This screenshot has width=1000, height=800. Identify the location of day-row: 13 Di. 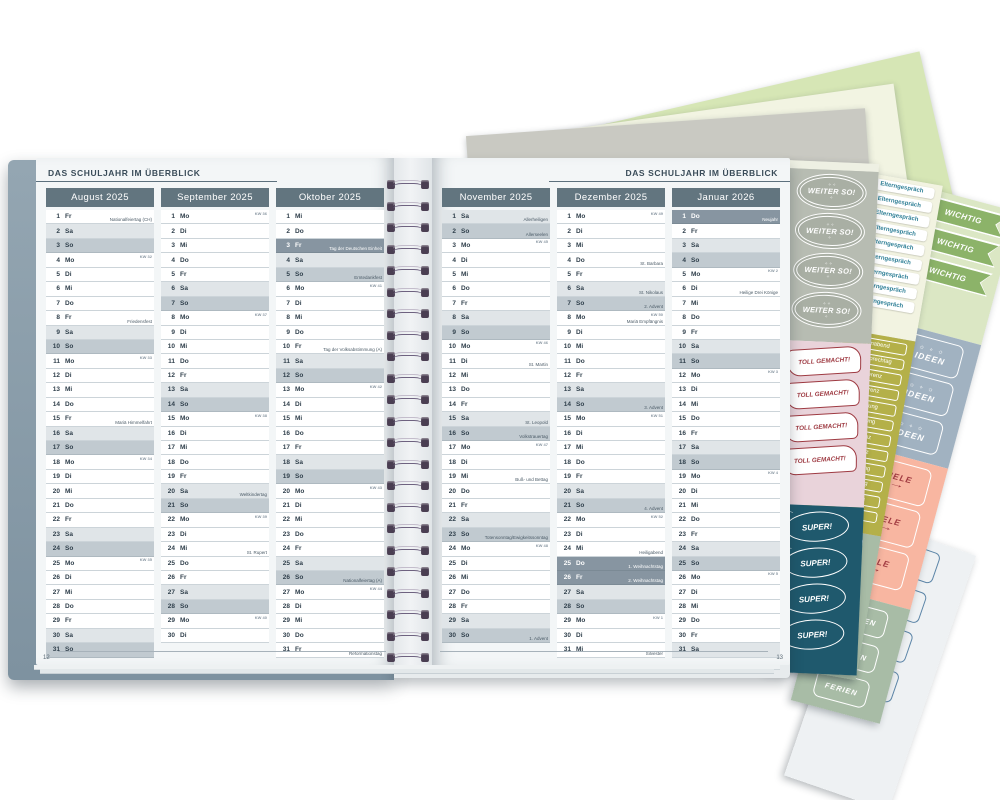
(726, 390).